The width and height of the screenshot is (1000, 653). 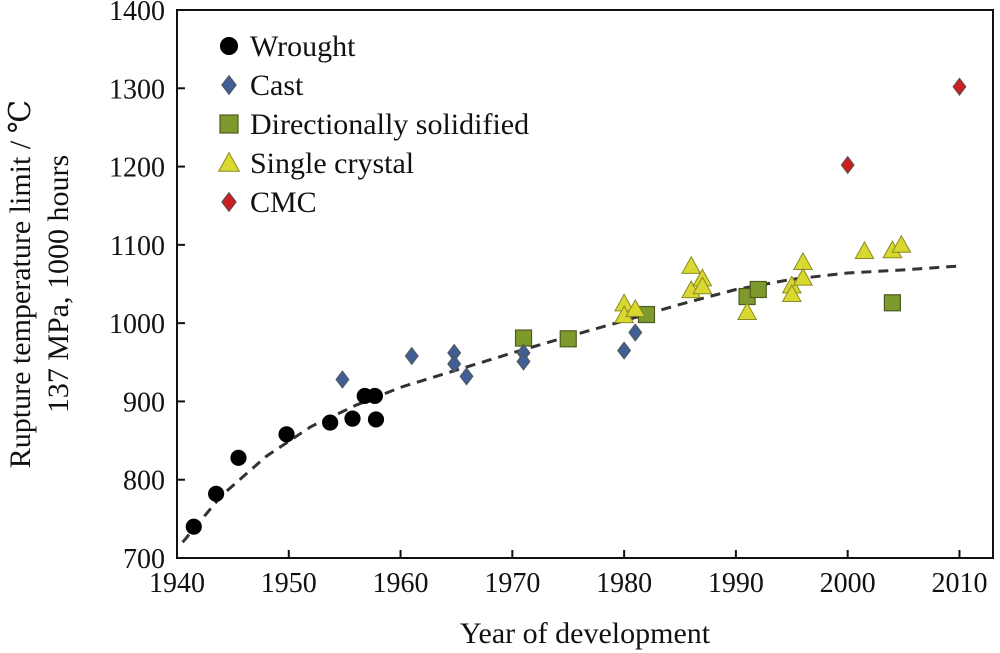 I want to click on legend-label: Wrought, so click(x=303, y=46).